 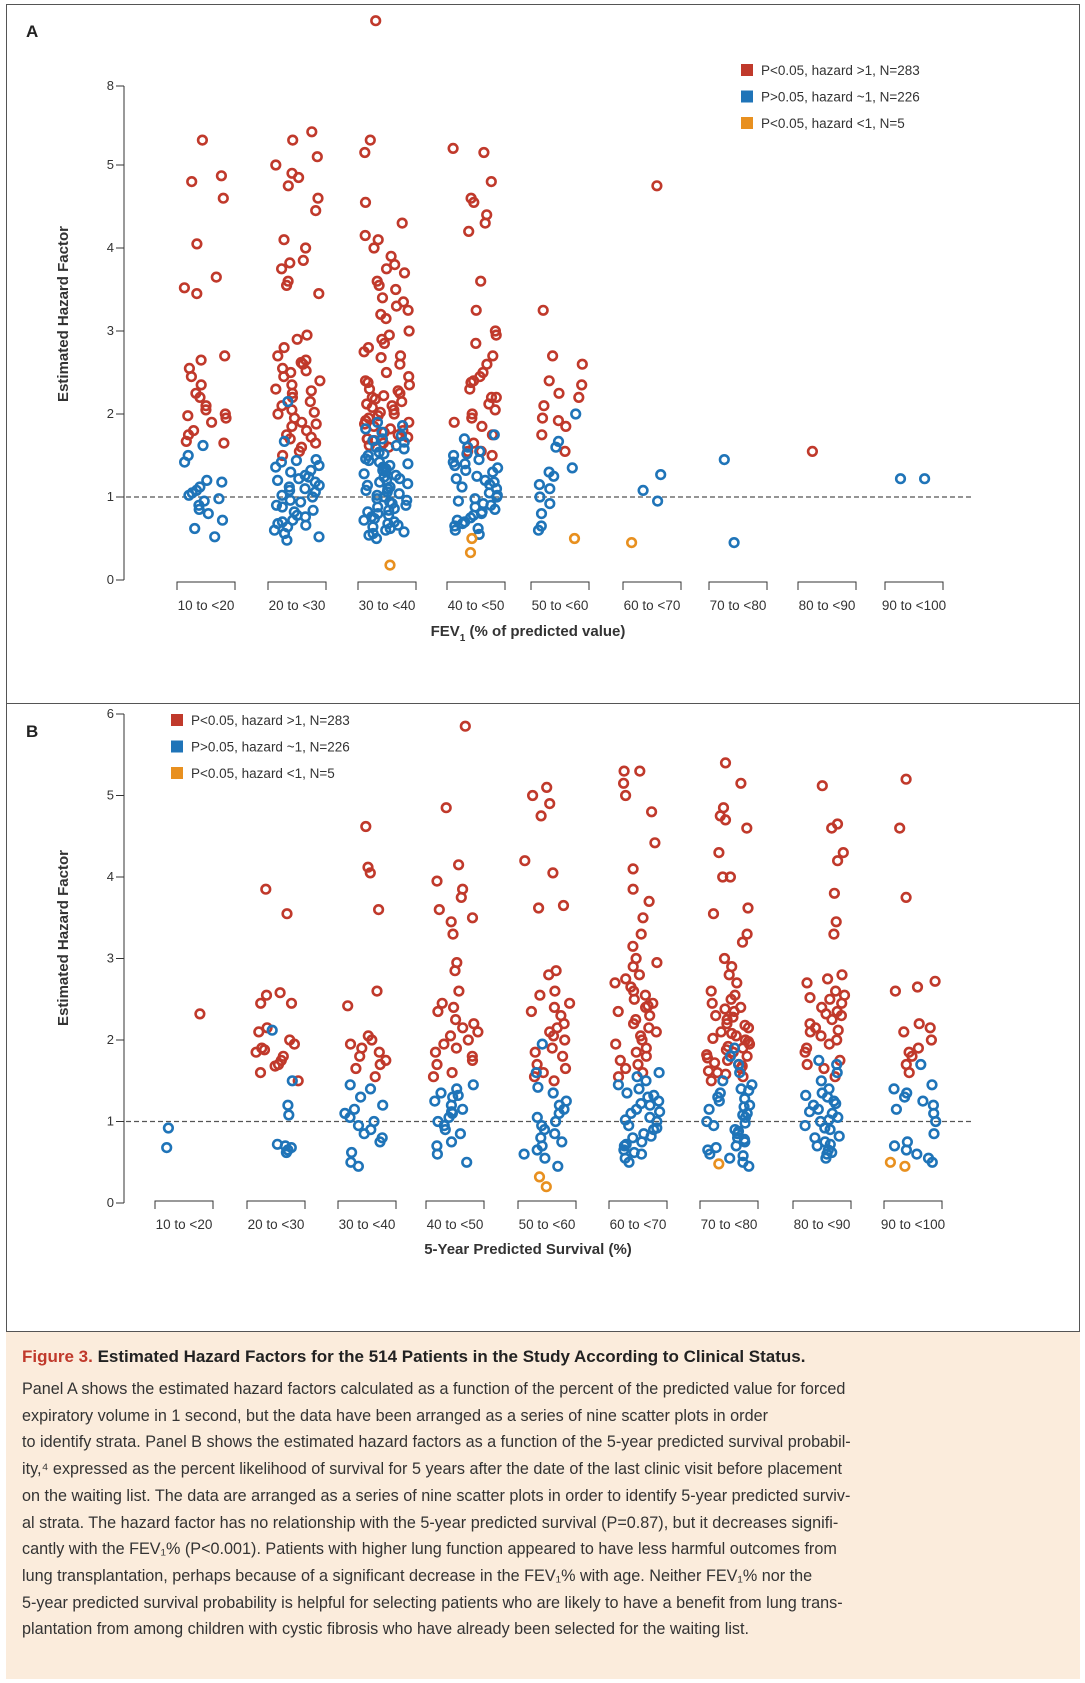 What do you see at coordinates (57, 1356) in the screenshot?
I see `figure-label: Figure 3.` at bounding box center [57, 1356].